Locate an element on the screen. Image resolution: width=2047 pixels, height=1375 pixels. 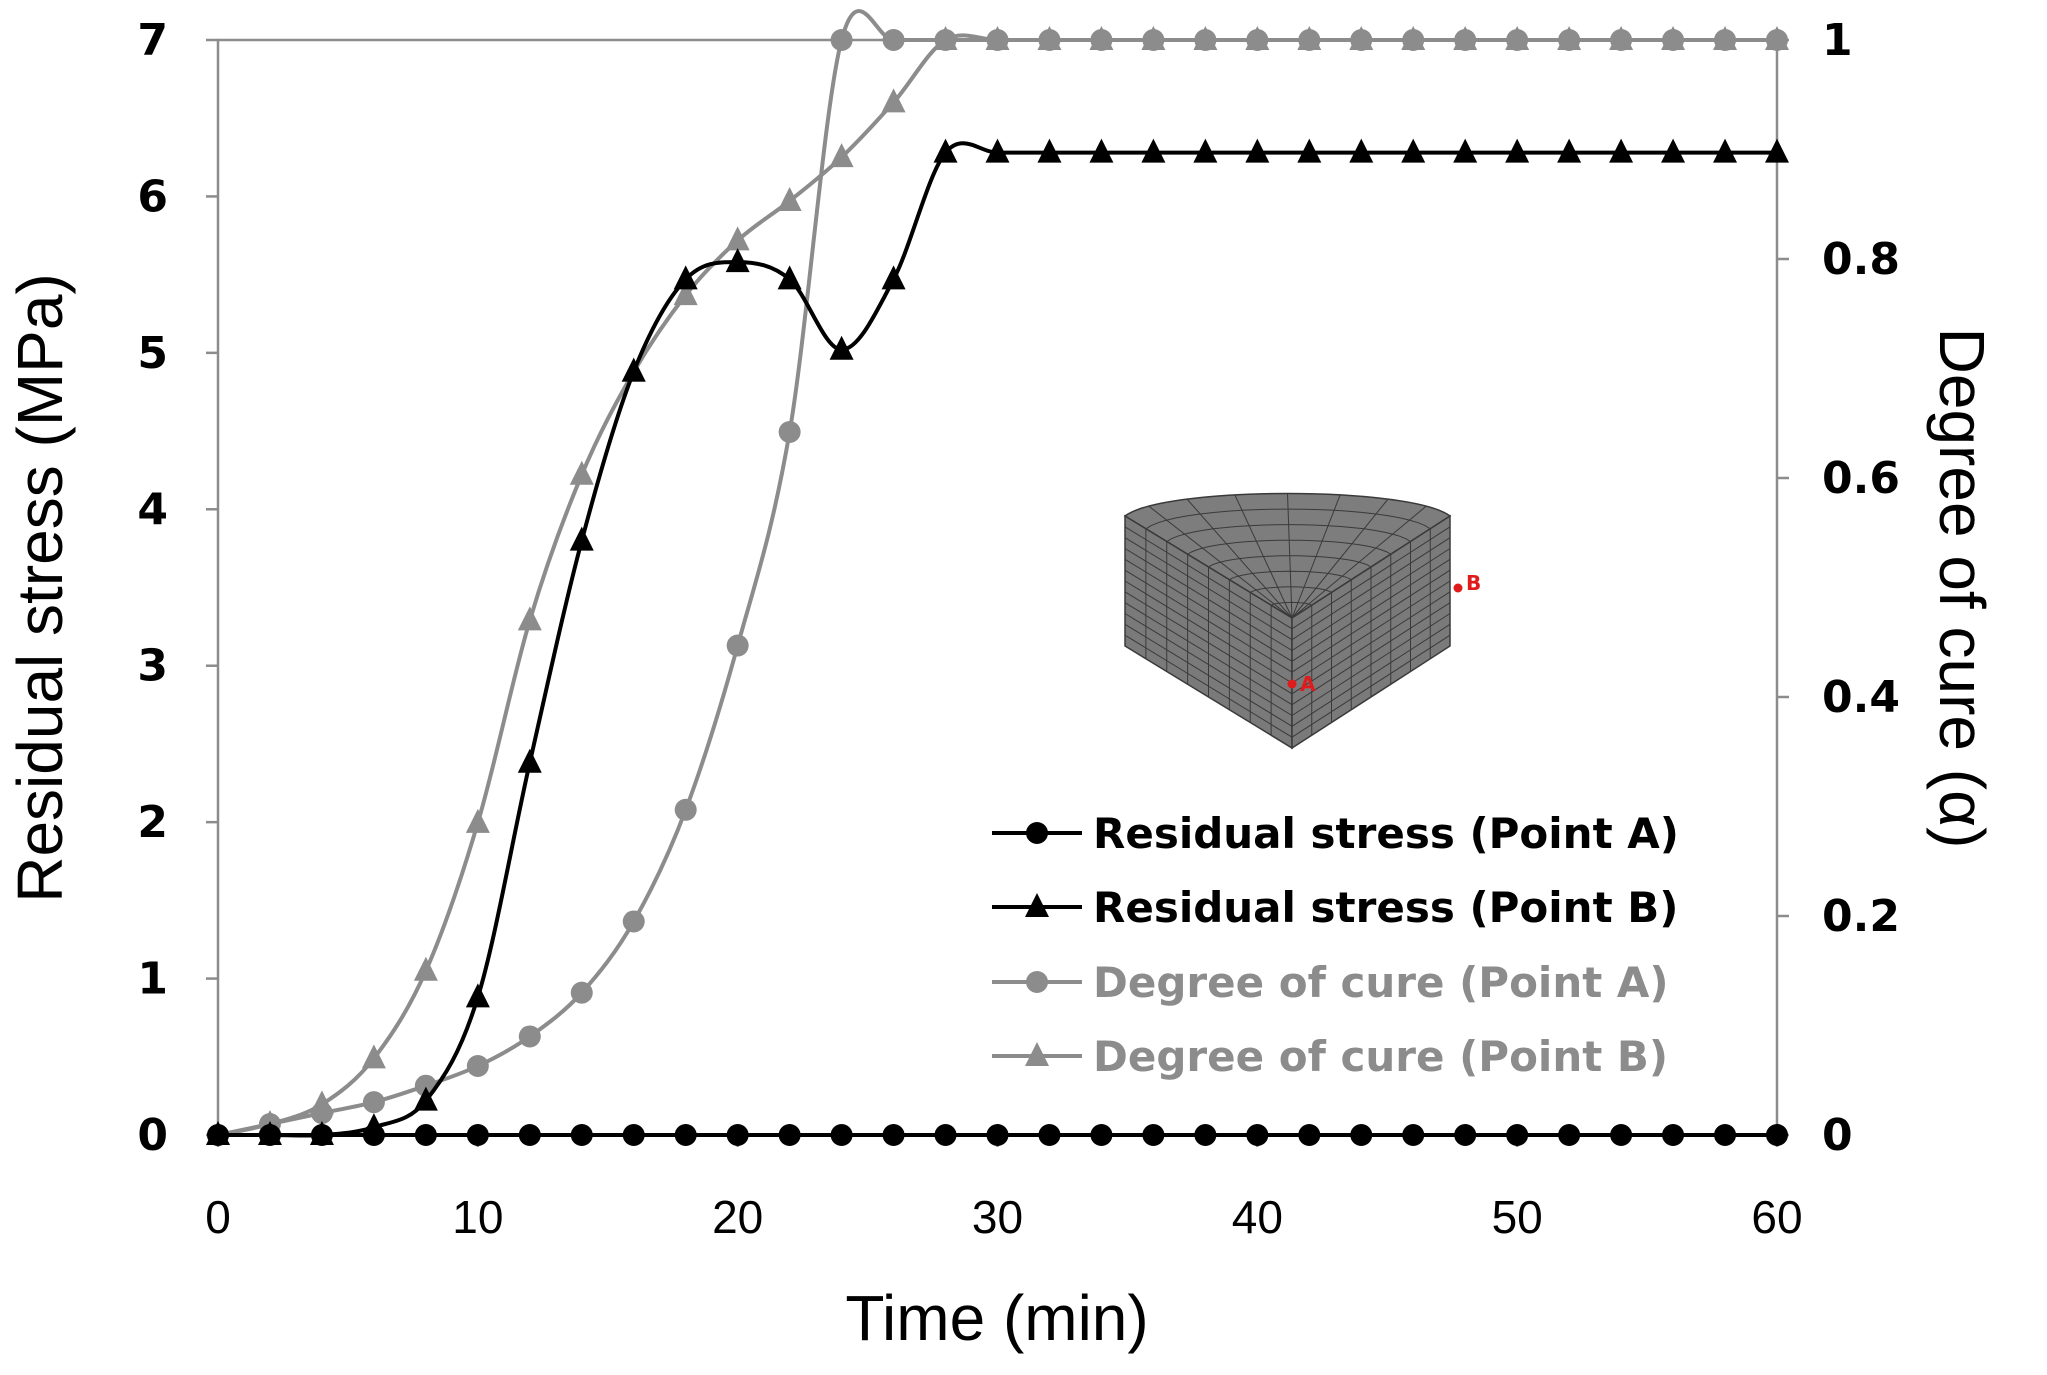
legend-label: Residual stress (Point B) is located at coordinates (1385, 907).